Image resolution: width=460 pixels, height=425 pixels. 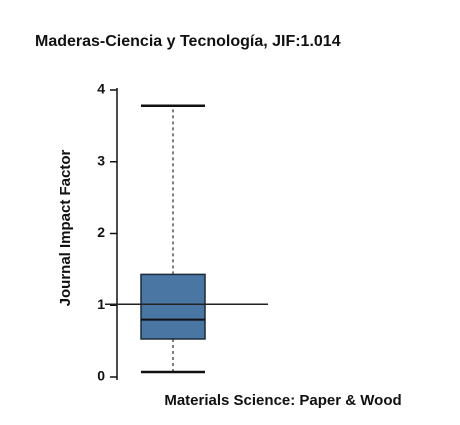 I want to click on x-tick-label: Materials Science: Paper & Wood, so click(x=282, y=400).